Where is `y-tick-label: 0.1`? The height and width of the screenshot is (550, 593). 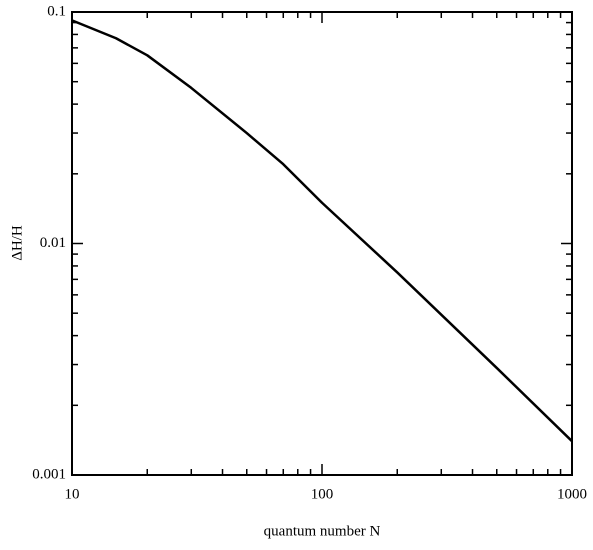 y-tick-label: 0.1 is located at coordinates (56, 11).